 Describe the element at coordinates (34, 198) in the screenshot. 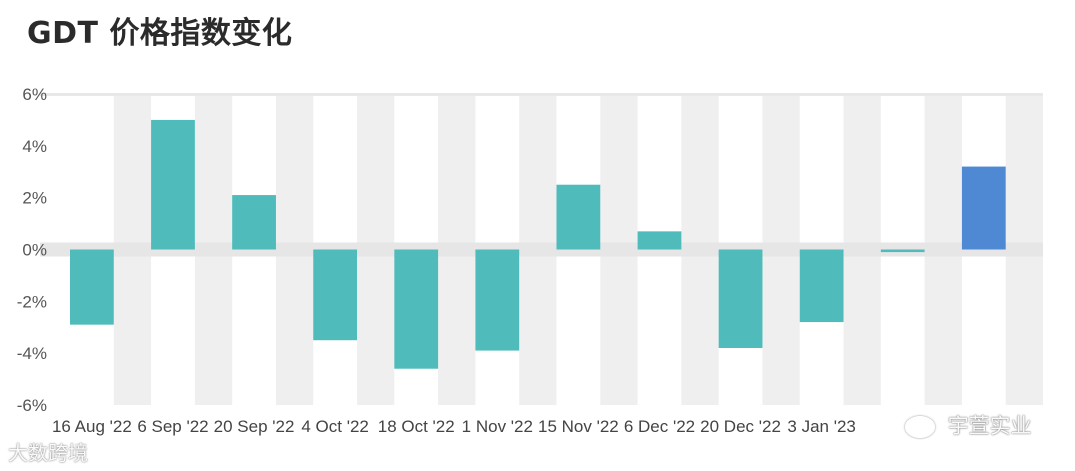

I see `y-tick-label: 2%` at that location.